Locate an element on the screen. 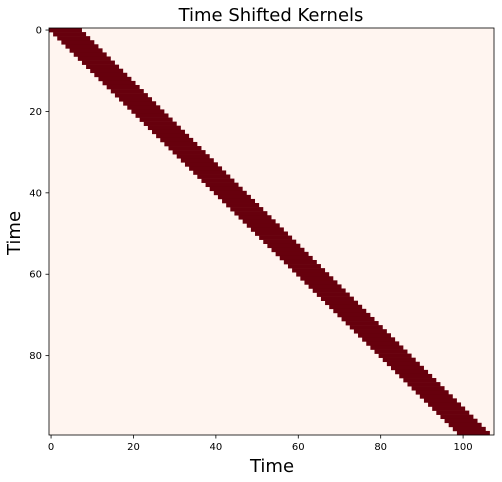  y-tick-label: 60 is located at coordinates (35, 275).